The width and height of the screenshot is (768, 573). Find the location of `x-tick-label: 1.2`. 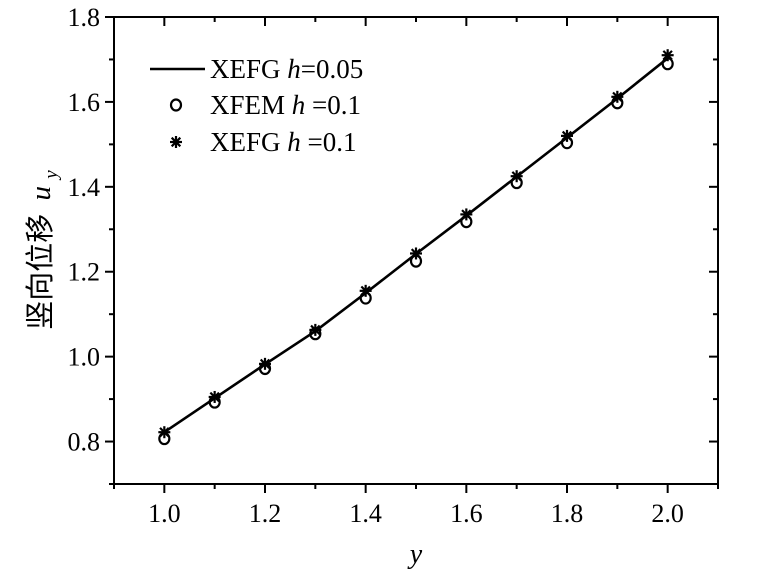

x-tick-label: 1.2 is located at coordinates (265, 513).